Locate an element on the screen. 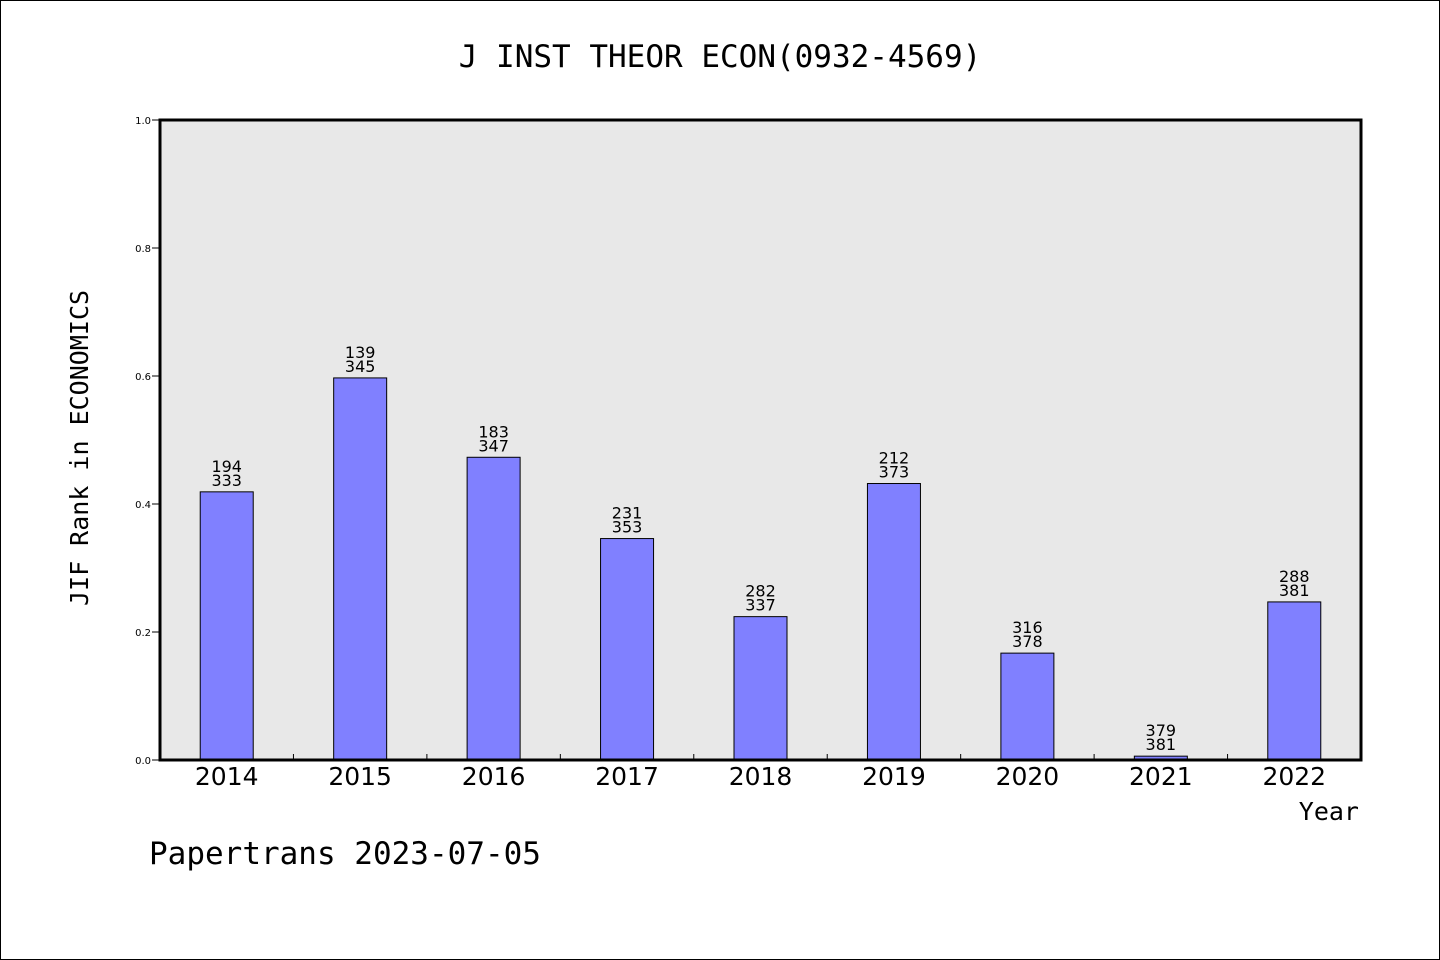 The image size is (1440, 960). y-tick-label: 0.2 is located at coordinates (143, 633).